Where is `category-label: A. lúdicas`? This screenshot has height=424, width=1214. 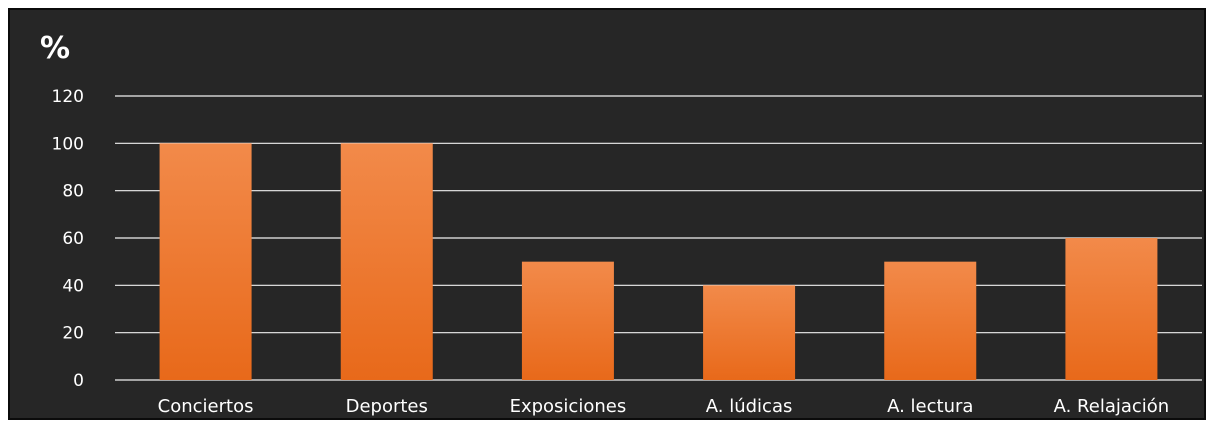
category-label: A. lúdicas is located at coordinates (749, 406).